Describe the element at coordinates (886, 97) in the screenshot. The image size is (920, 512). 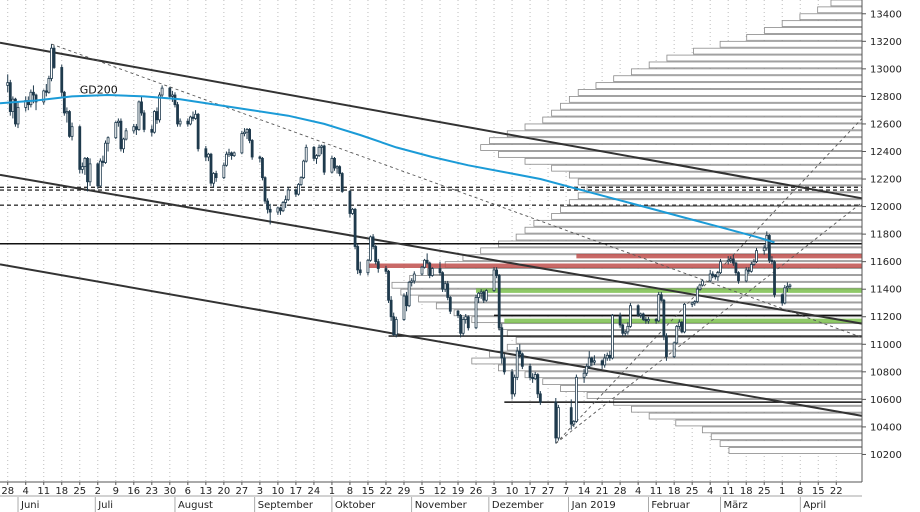
I see `y-tick-label: 12800` at that location.